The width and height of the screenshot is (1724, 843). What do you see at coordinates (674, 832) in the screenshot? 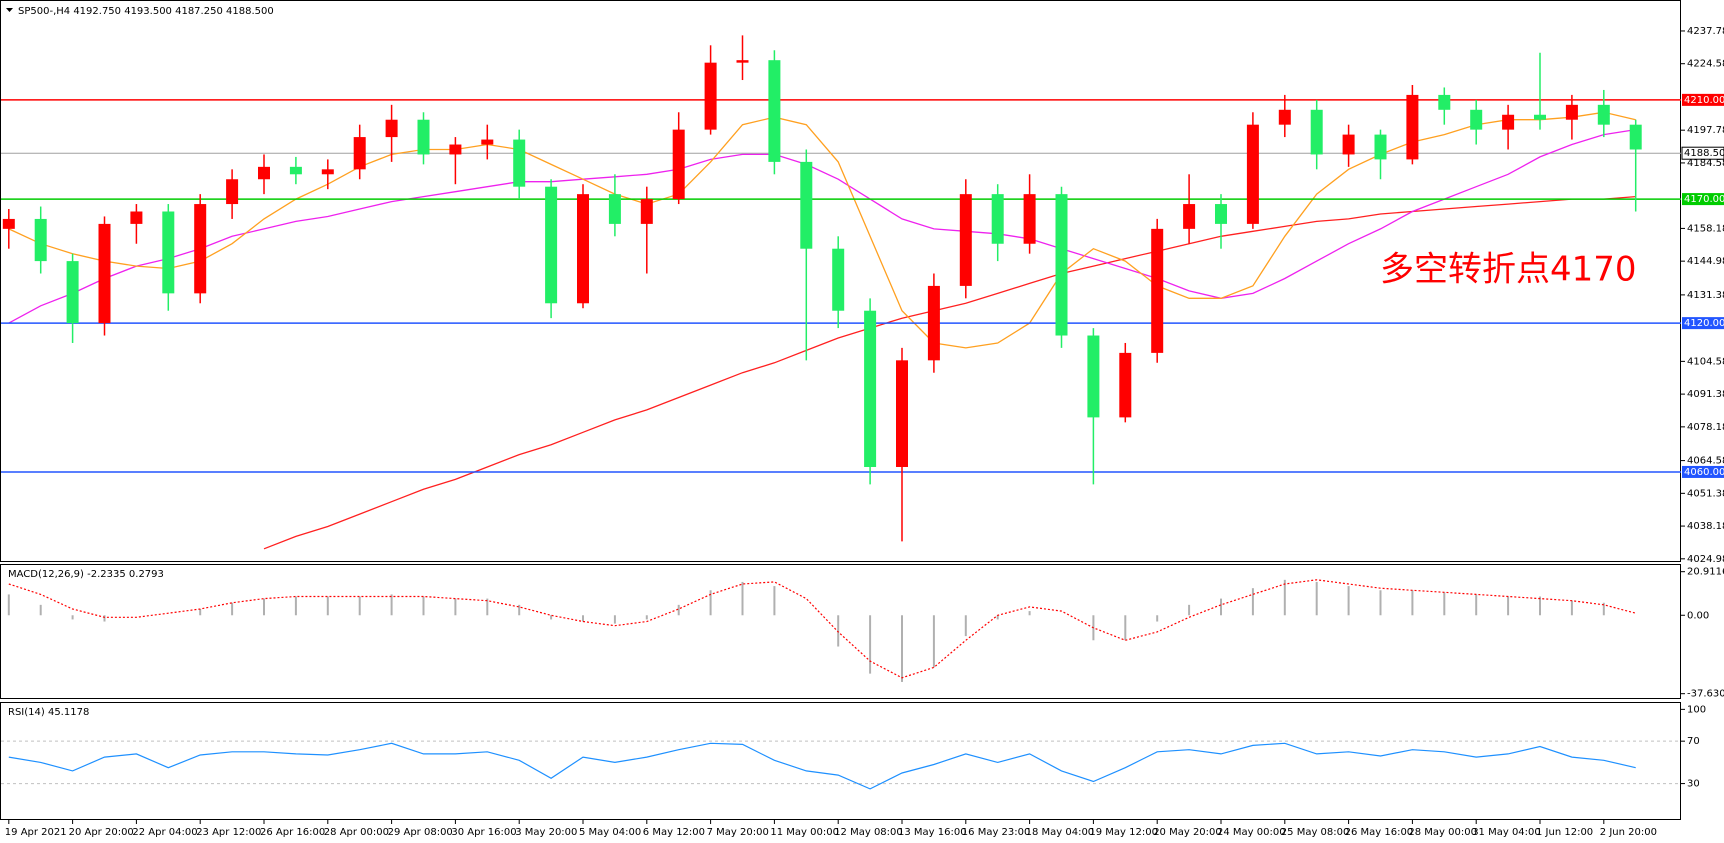
I see `x-tick-label: 6 May 12:00` at bounding box center [674, 832].